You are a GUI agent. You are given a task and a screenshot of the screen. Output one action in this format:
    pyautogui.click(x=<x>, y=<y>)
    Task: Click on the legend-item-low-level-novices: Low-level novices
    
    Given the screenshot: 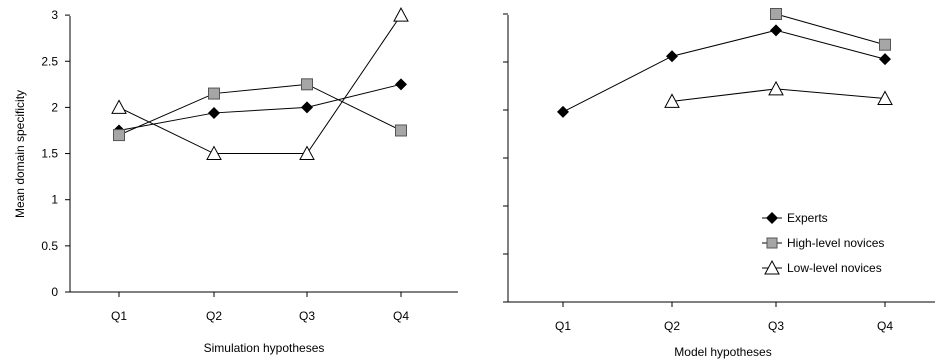 What is the action you would take?
    pyautogui.click(x=822, y=267)
    